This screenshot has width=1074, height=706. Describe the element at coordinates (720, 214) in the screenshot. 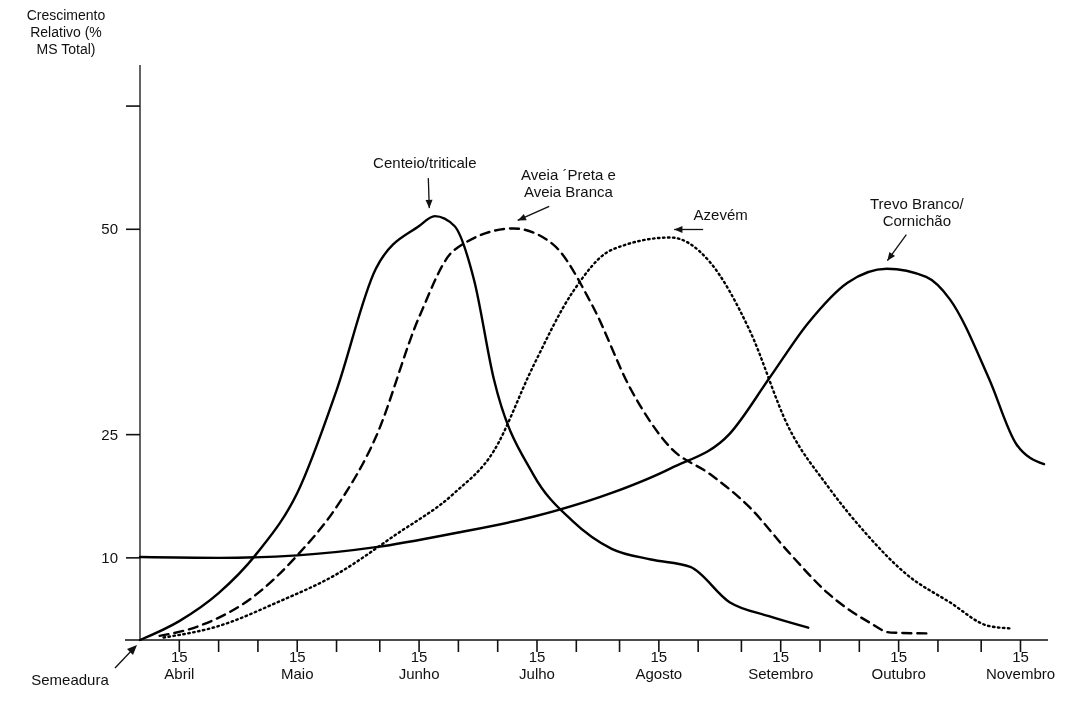

I see `series-label: Azevém` at that location.